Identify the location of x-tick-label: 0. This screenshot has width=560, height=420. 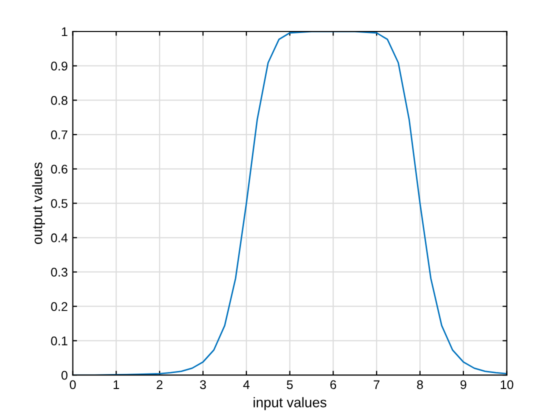
(73, 385).